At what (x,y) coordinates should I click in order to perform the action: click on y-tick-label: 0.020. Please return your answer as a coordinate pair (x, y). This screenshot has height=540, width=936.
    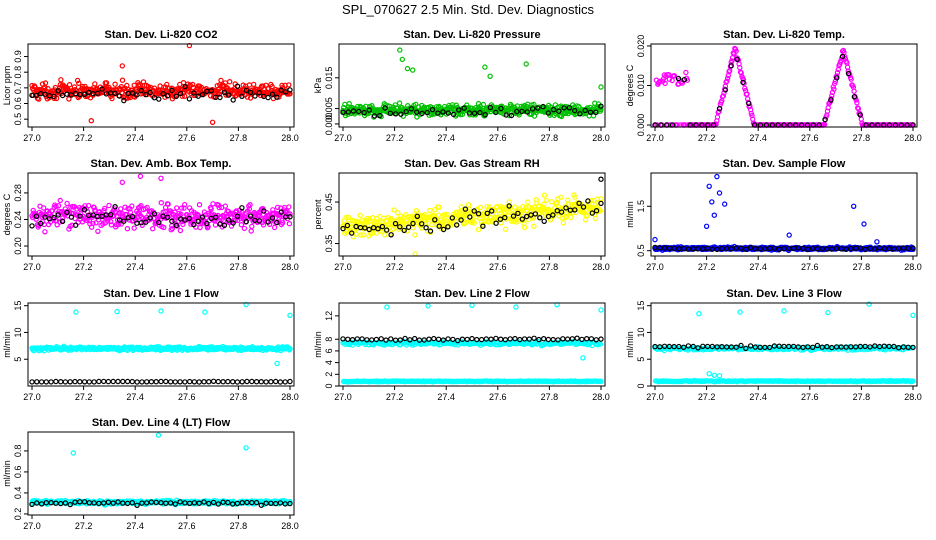
    Looking at the image, I should click on (641, 46).